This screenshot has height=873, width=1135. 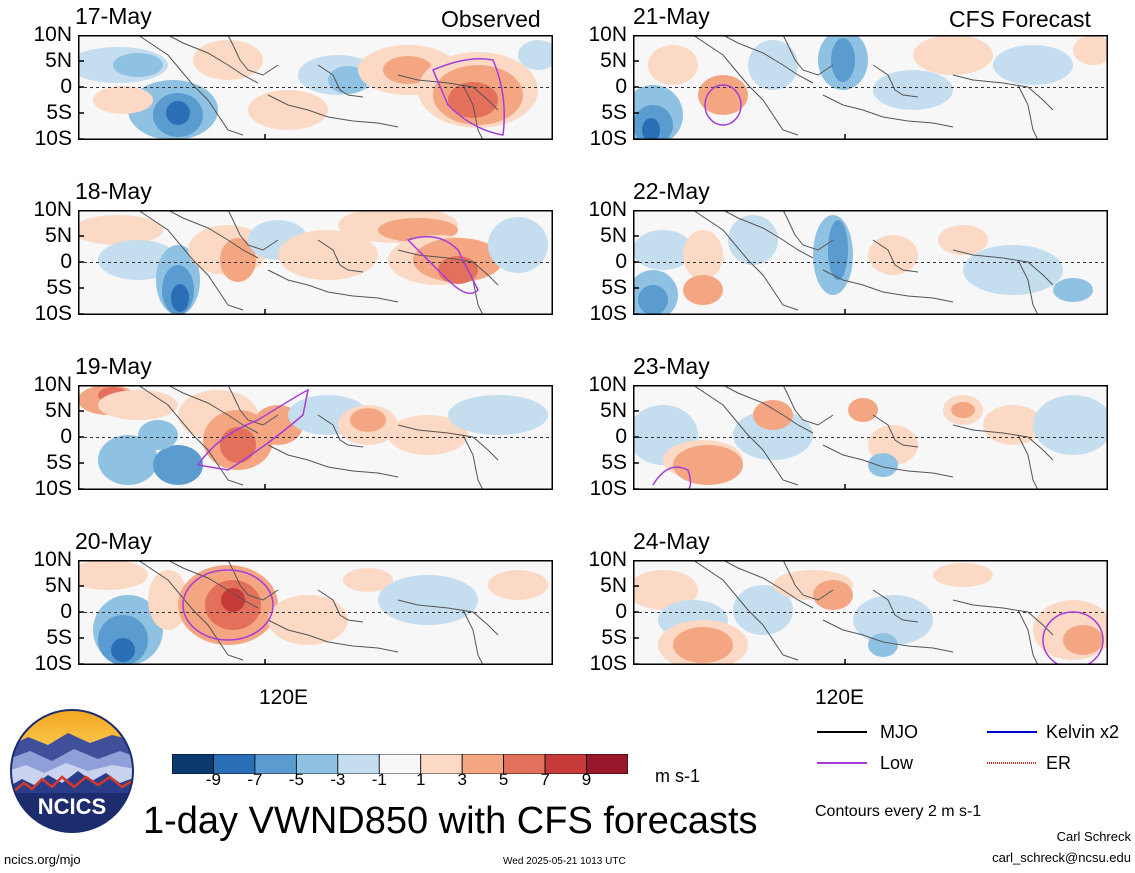 I want to click on colorbar-tick-label: -1, so click(x=379, y=779).